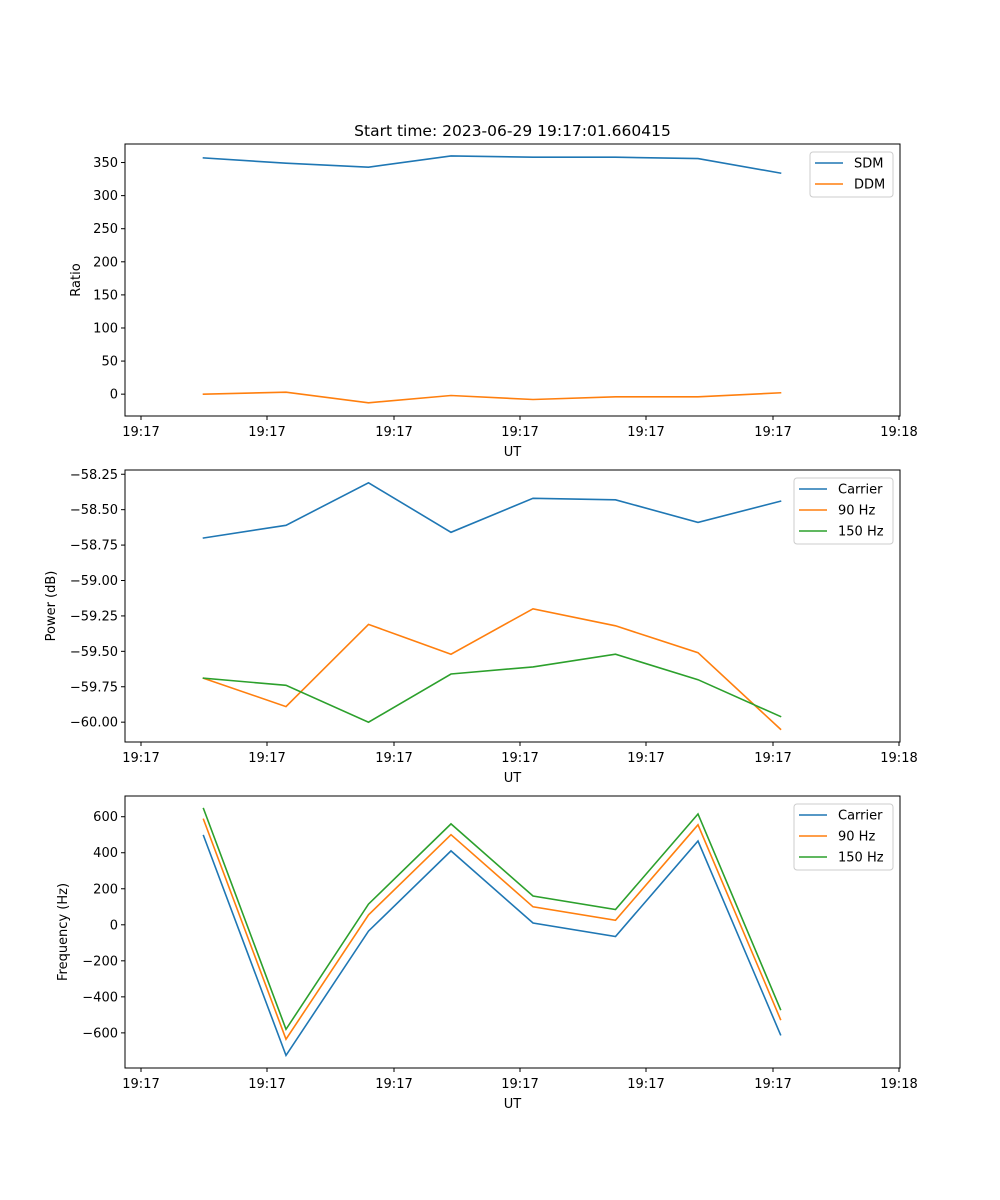  Describe the element at coordinates (94, 616) in the screenshot. I see `y-tick-label: −59.25` at that location.